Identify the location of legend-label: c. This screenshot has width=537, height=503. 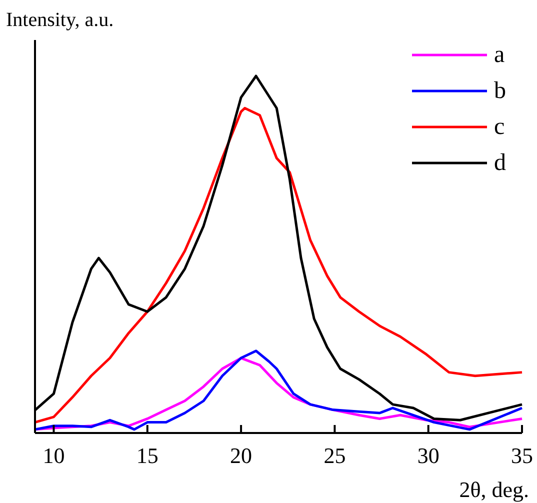
(499, 127).